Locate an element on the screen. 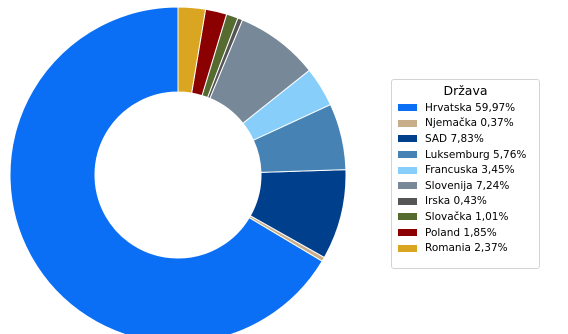 This screenshot has width=568, height=334. legend-entry: Poland 1,85% is located at coordinates (465, 233).